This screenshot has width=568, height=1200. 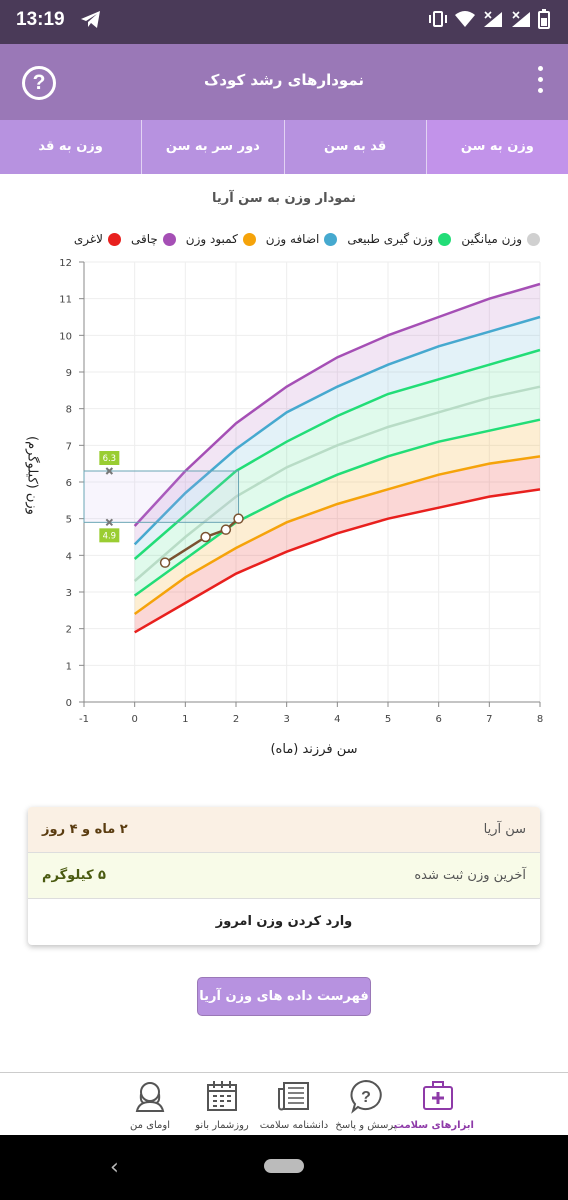 I want to click on home-pill, so click(x=284, y=1166).